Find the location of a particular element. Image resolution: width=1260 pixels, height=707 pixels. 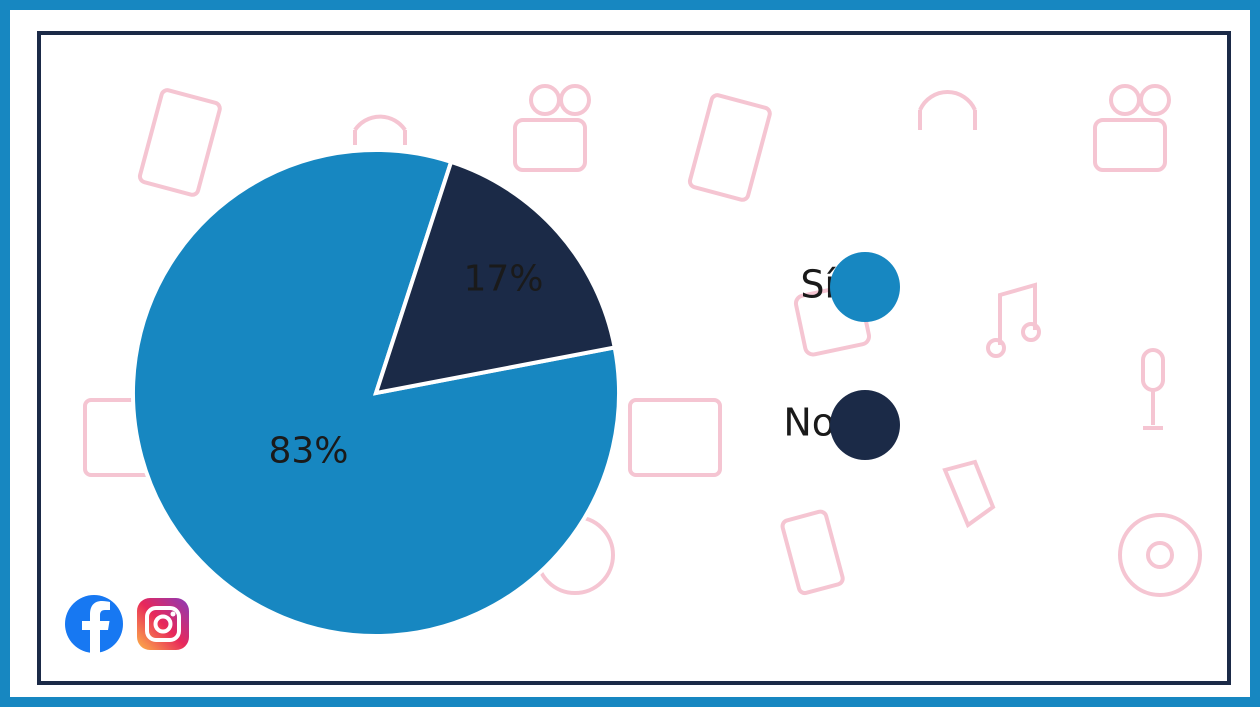

legend-label: No is located at coordinates (809, 423).